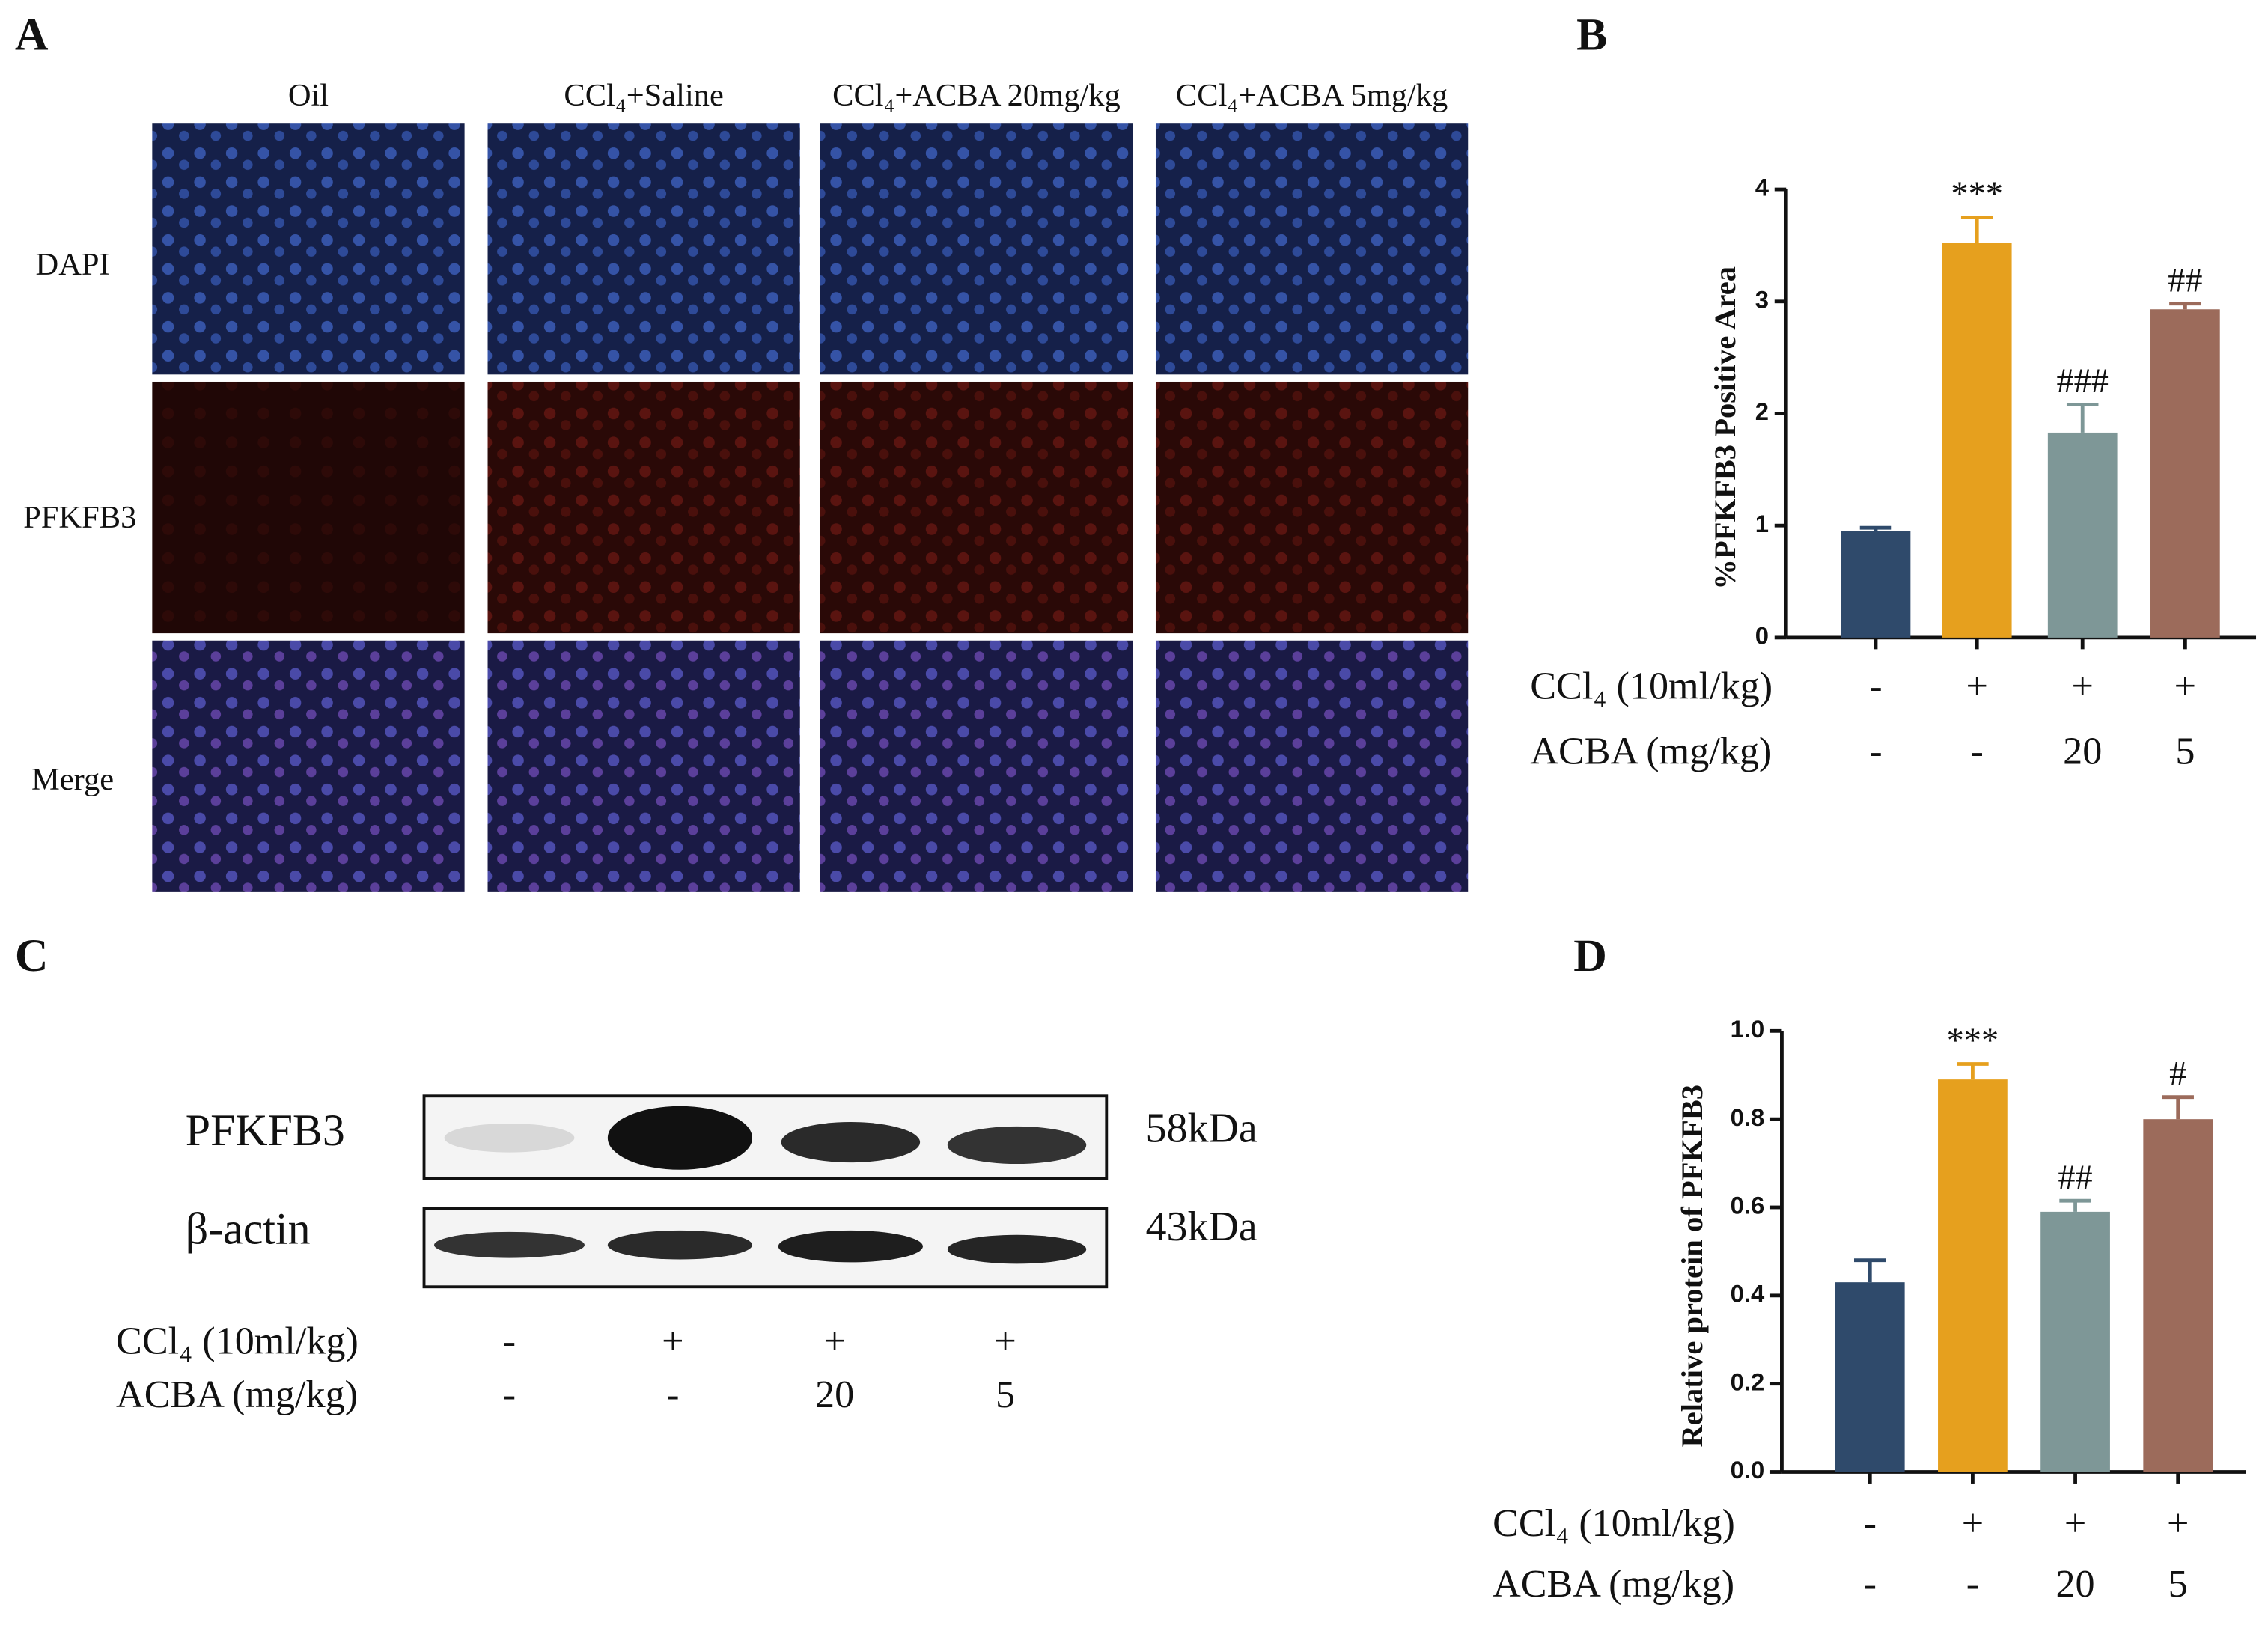 The image size is (2268, 1631). What do you see at coordinates (1692, 1267) in the screenshot?
I see `y-axis-label: Relative protein of PFKFB3` at bounding box center [1692, 1267].